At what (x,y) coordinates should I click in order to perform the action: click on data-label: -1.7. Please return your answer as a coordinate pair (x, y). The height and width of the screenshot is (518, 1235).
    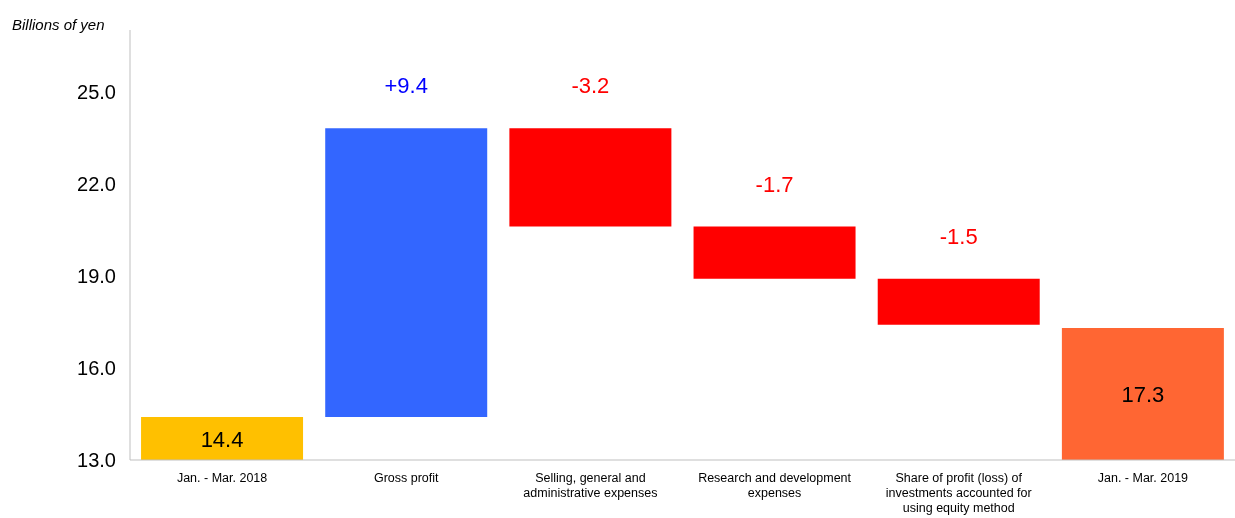
    Looking at the image, I should click on (774, 184).